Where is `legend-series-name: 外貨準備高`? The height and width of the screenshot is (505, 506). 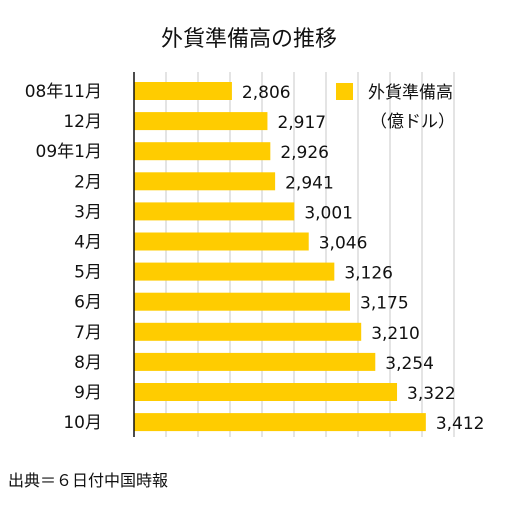
legend-series-name: 外貨準備高 is located at coordinates (410, 93).